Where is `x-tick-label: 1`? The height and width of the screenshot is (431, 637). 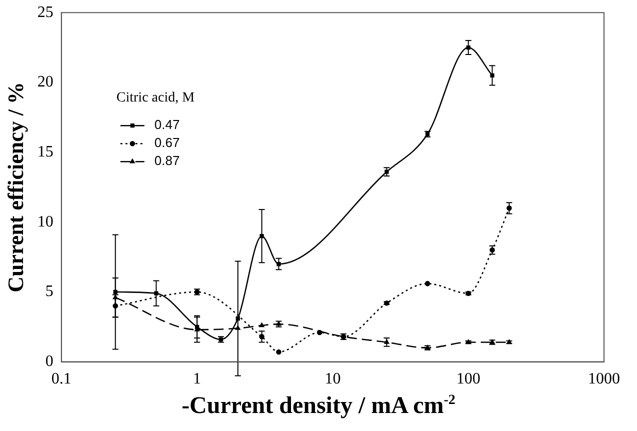
x-tick-label: 1 is located at coordinates (197, 379).